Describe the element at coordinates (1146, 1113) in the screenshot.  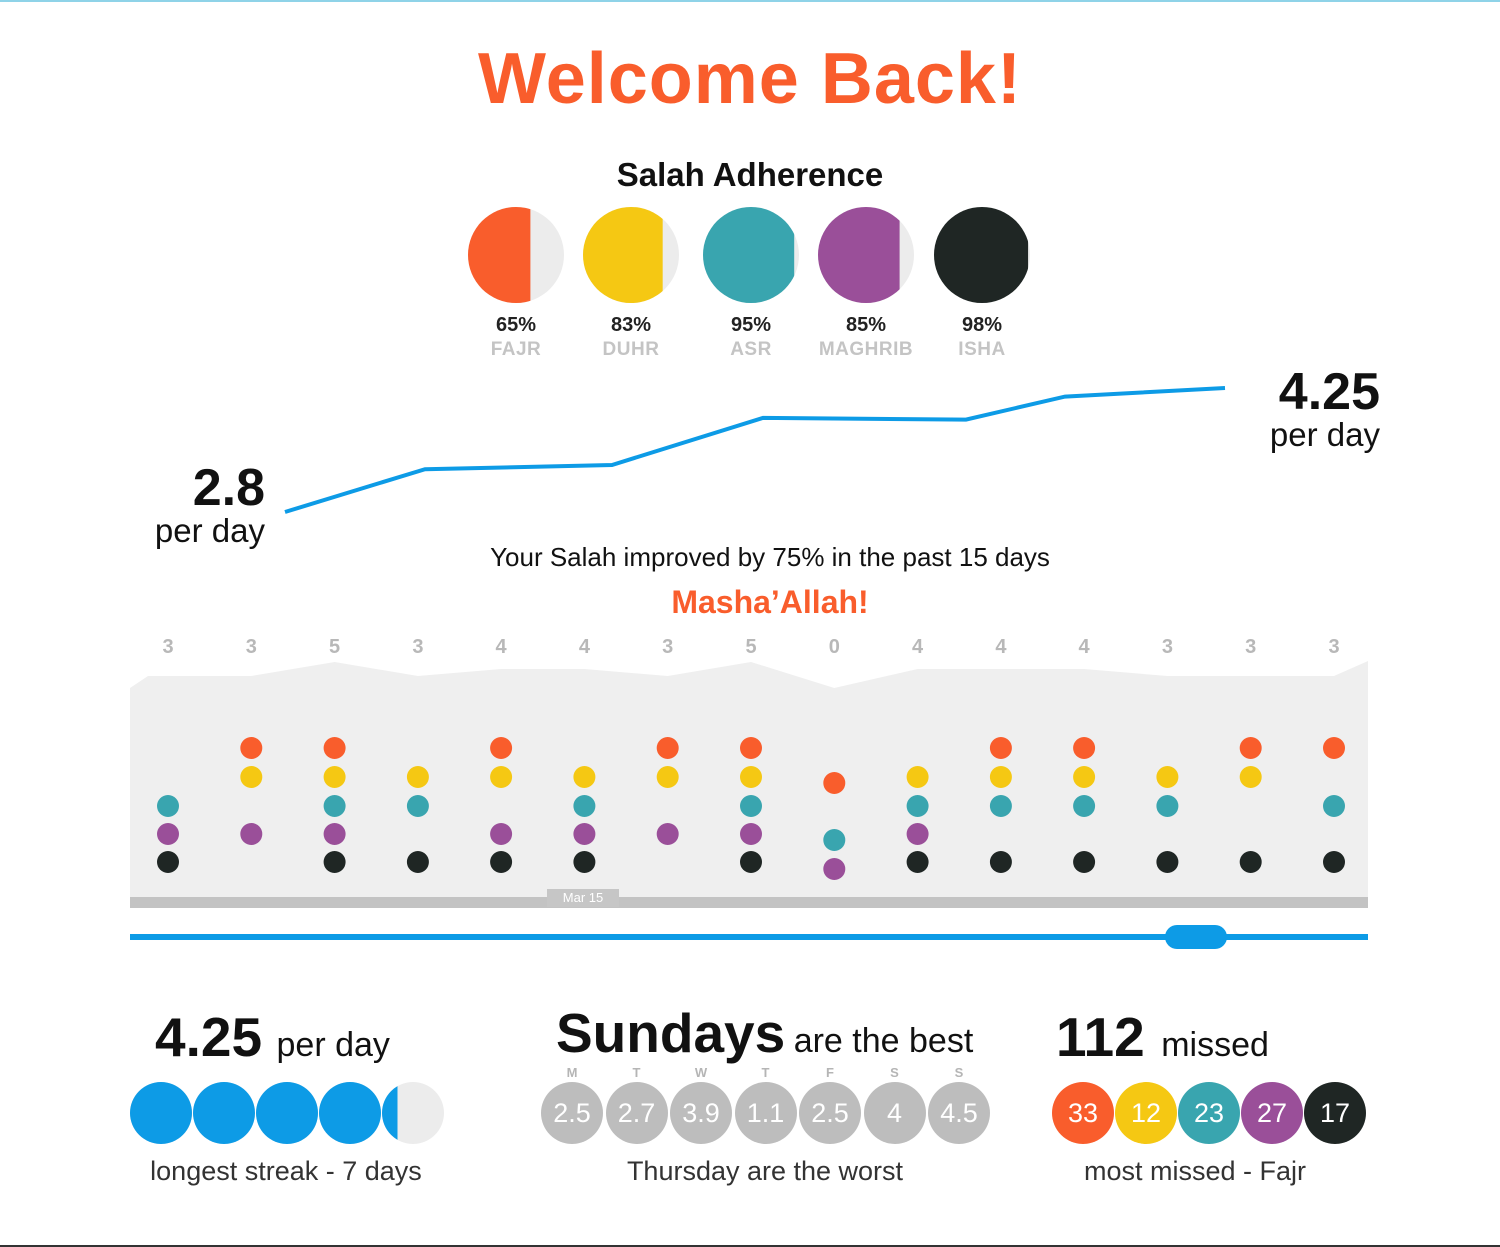
I see `missed-count-duhr: 12` at that location.